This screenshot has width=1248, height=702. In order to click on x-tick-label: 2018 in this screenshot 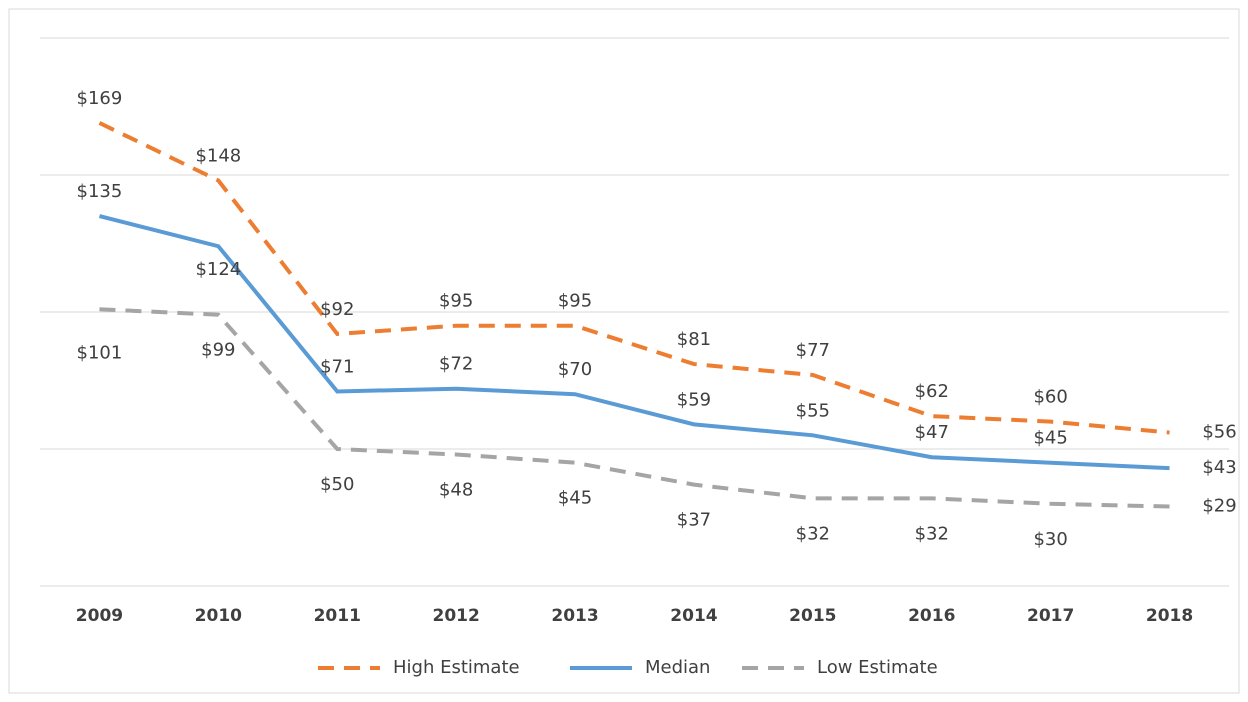, I will do `click(1169, 616)`.